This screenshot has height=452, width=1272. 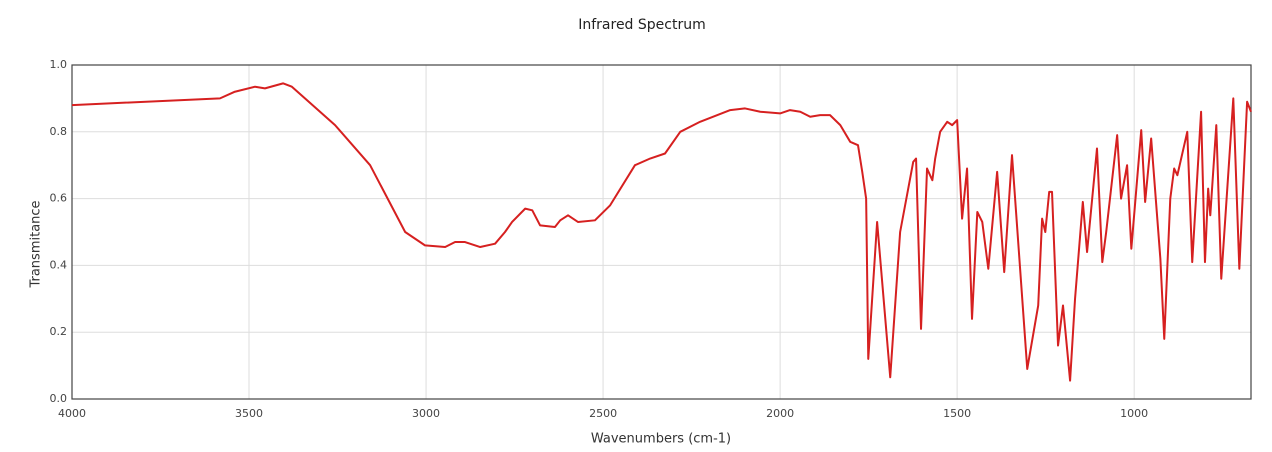 What do you see at coordinates (59, 264) in the screenshot?
I see `y-tick-label: 0.4` at bounding box center [59, 264].